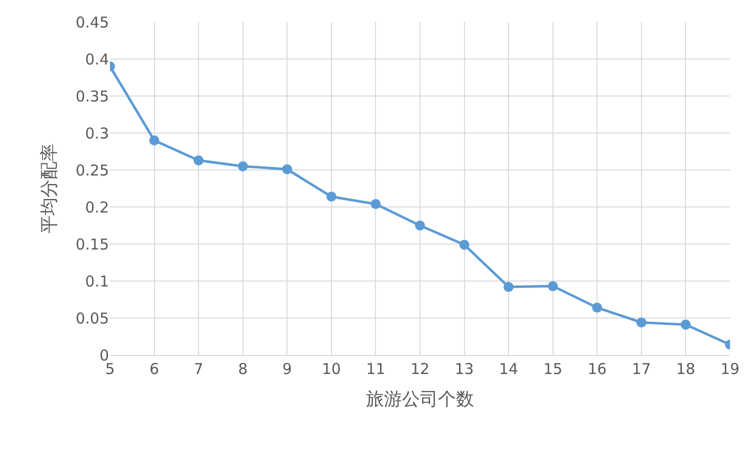 This screenshot has height=452, width=752. I want to click on x-tick-label: 7, so click(199, 369).